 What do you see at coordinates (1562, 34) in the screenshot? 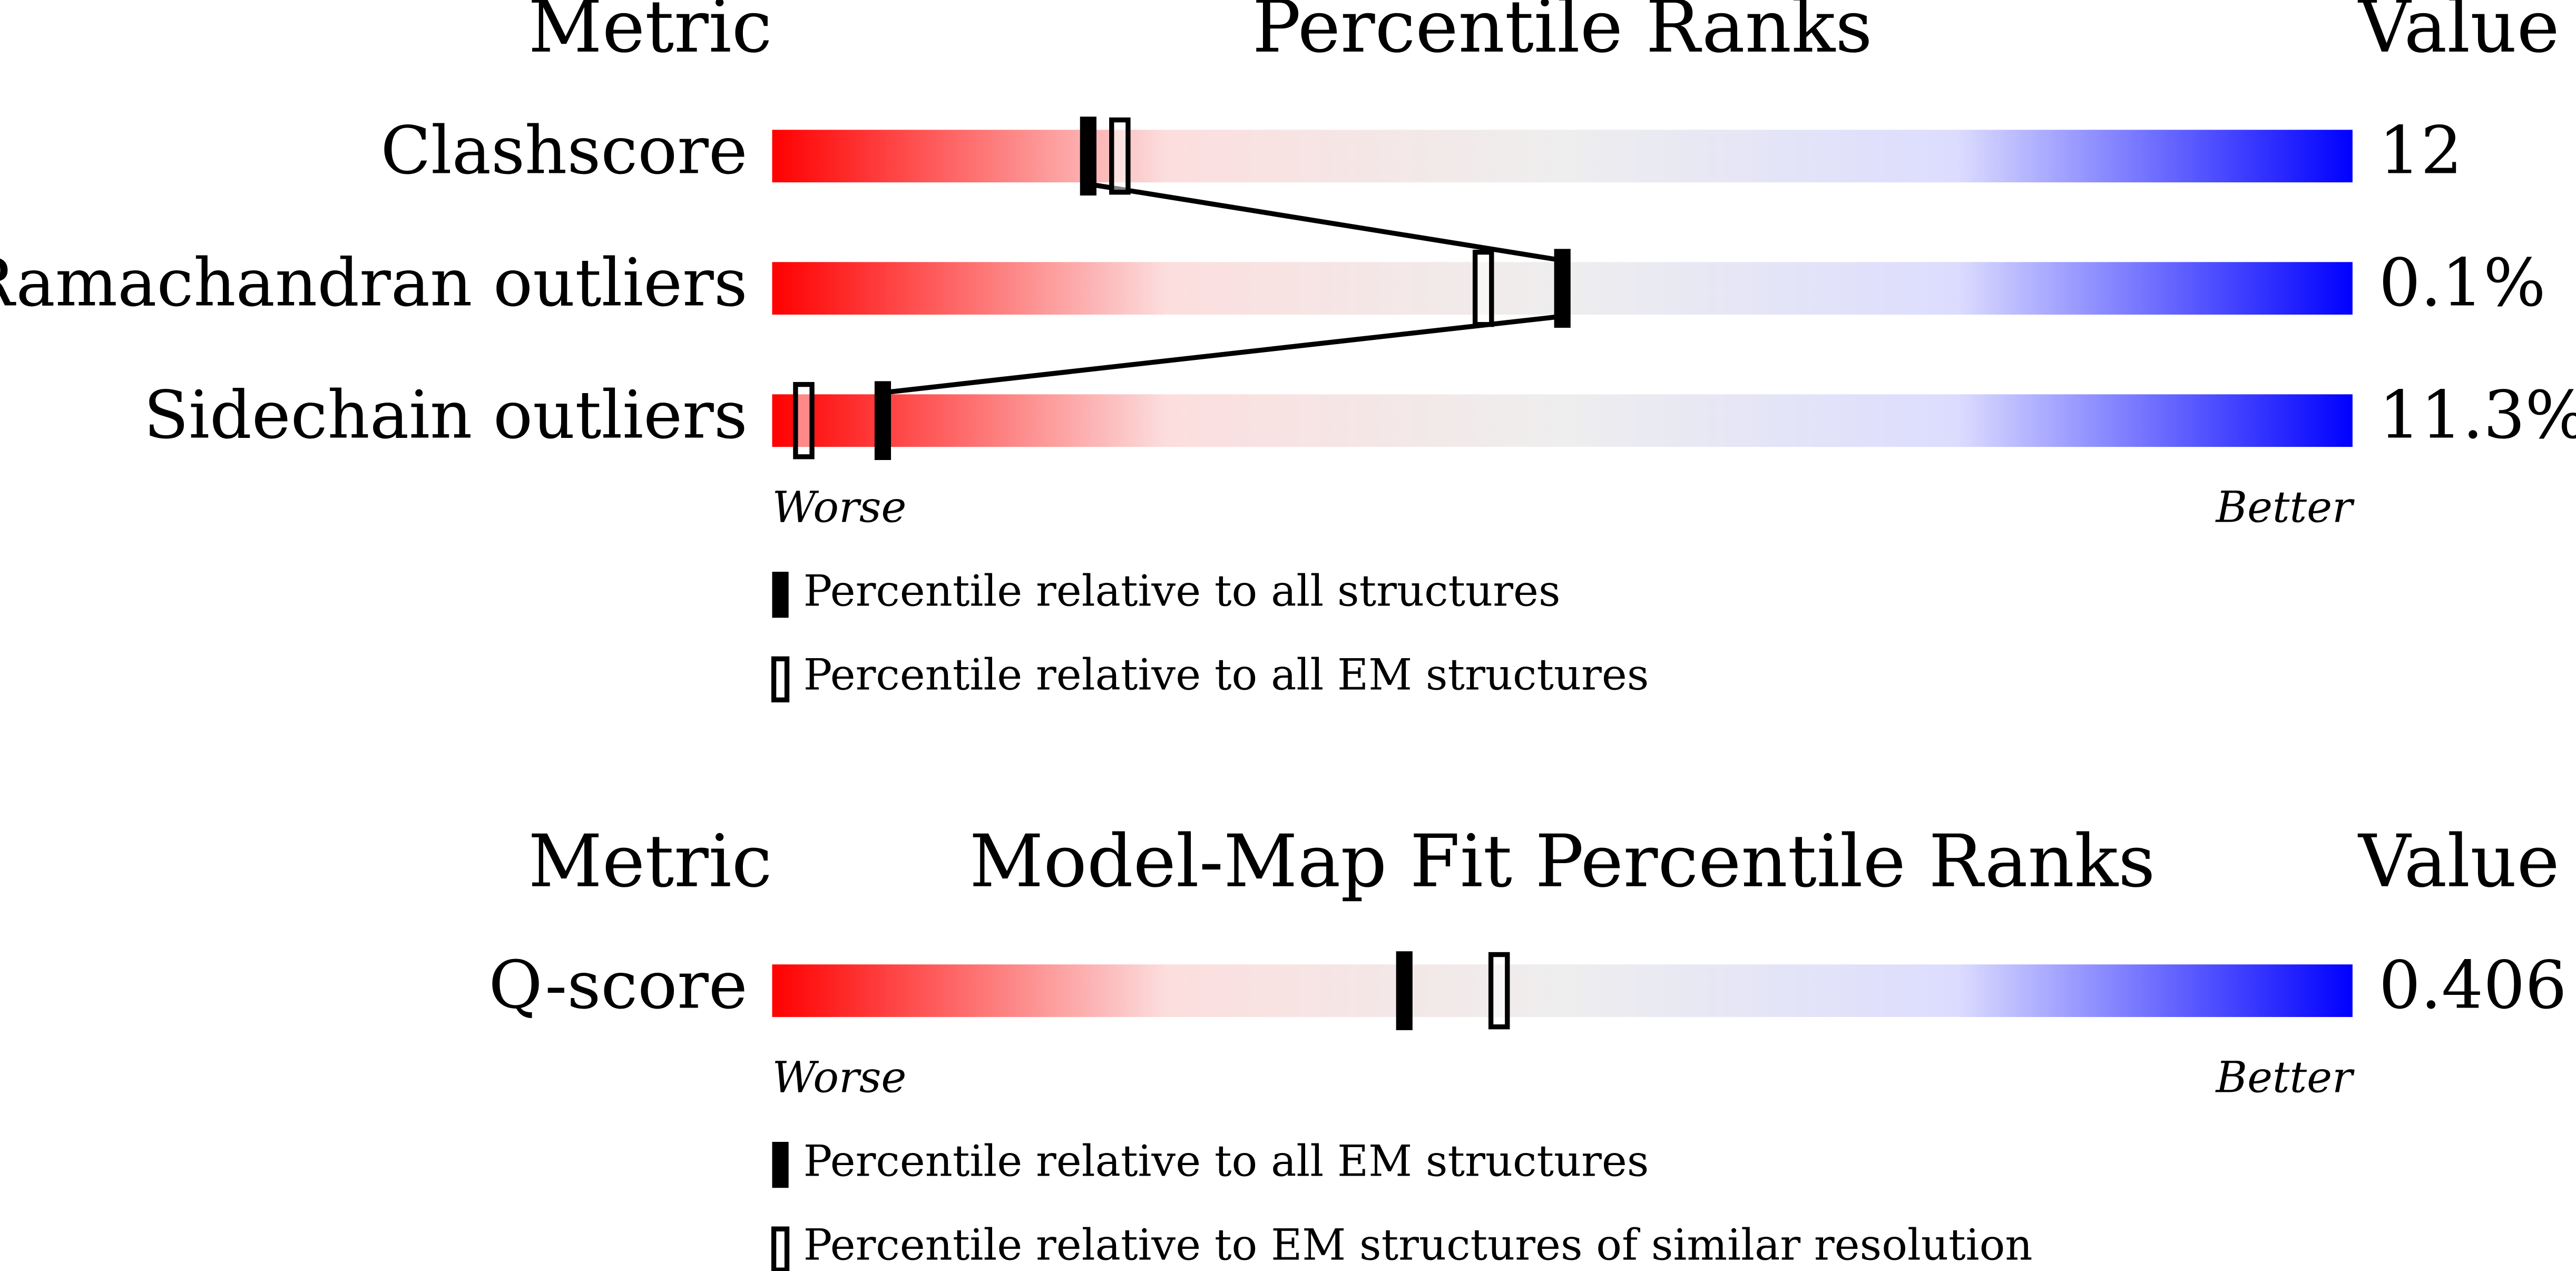
I see `chart-title: Percentile Ranks` at bounding box center [1562, 34].